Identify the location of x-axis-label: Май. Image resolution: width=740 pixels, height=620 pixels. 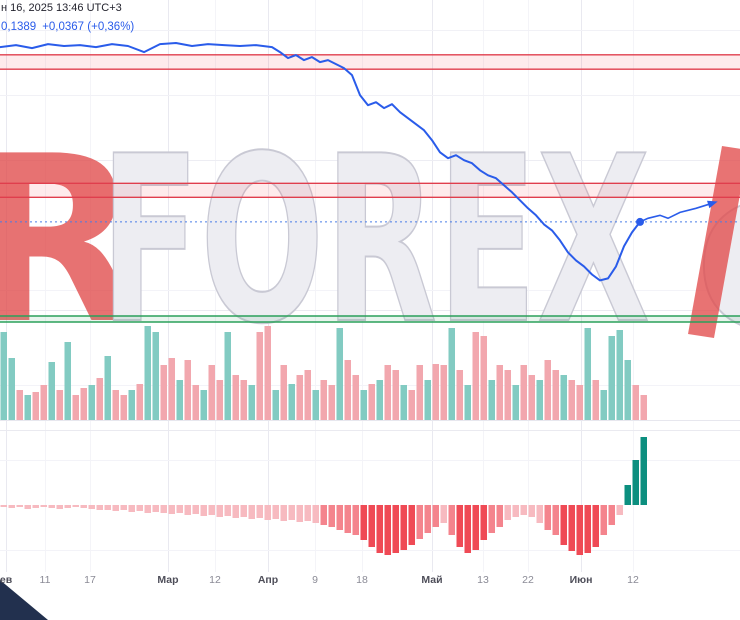
(432, 580).